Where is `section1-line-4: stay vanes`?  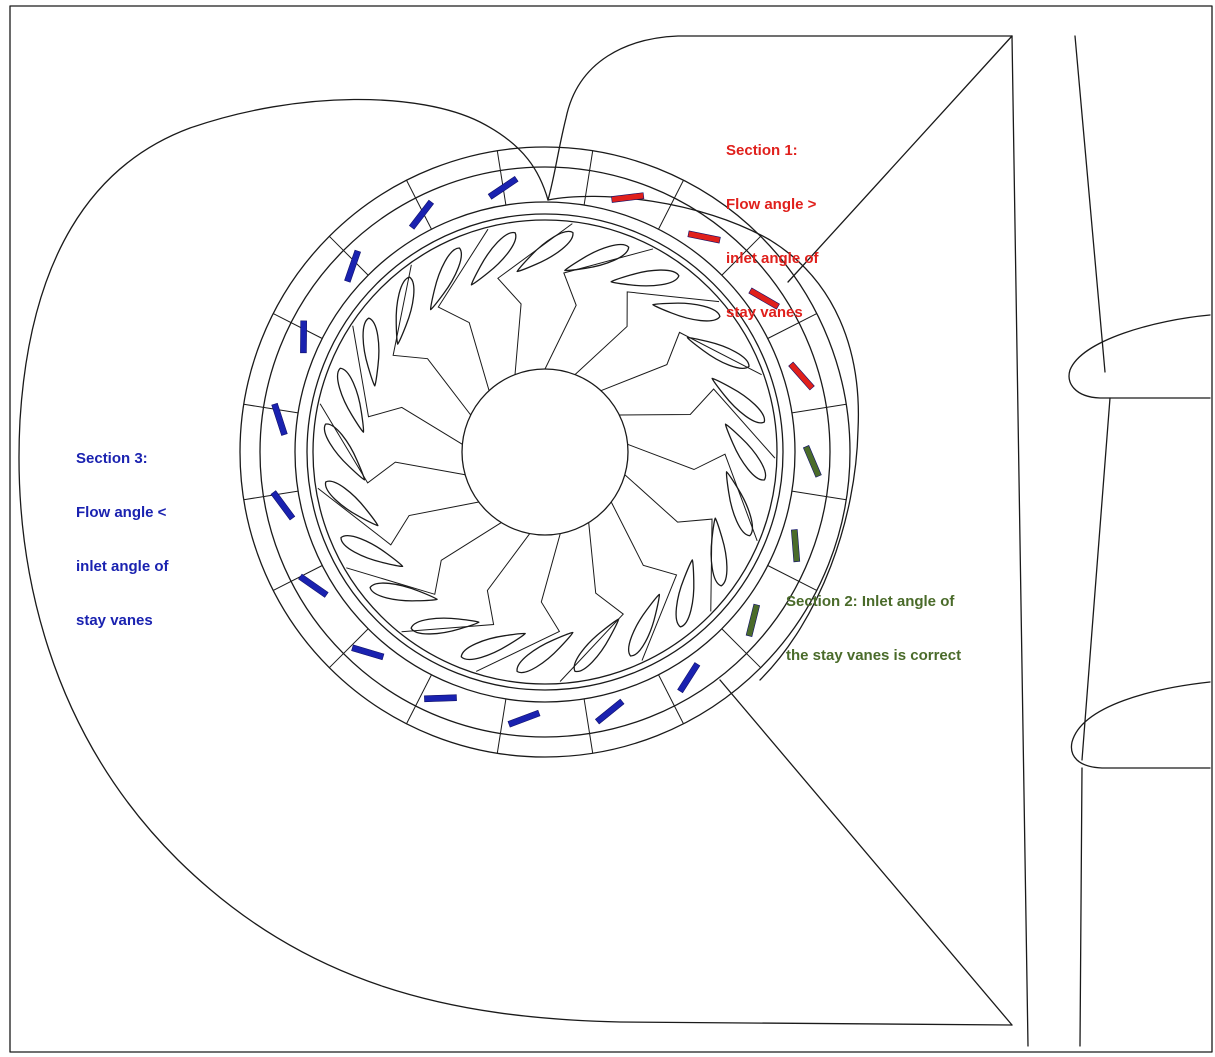 section1-line-4: stay vanes is located at coordinates (764, 312).